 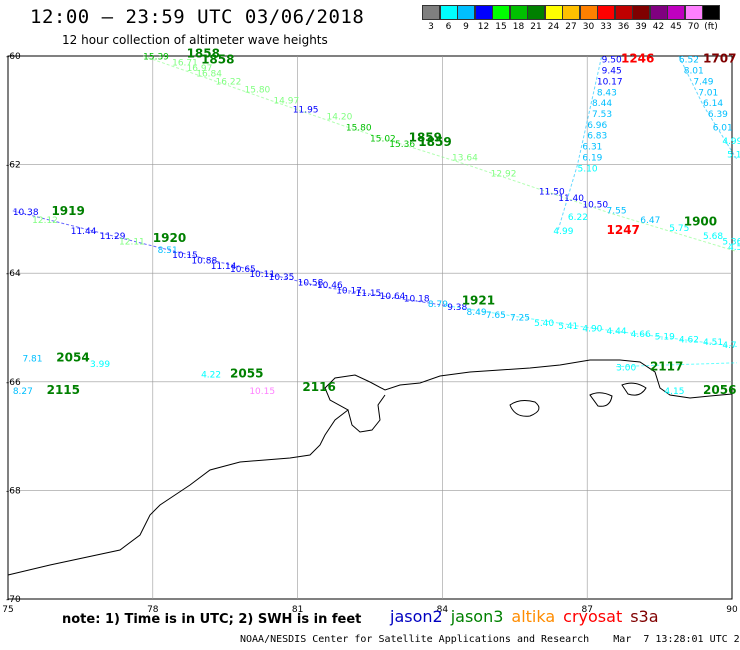 I want to click on swh-value-label: 8.49, so click(x=477, y=313).